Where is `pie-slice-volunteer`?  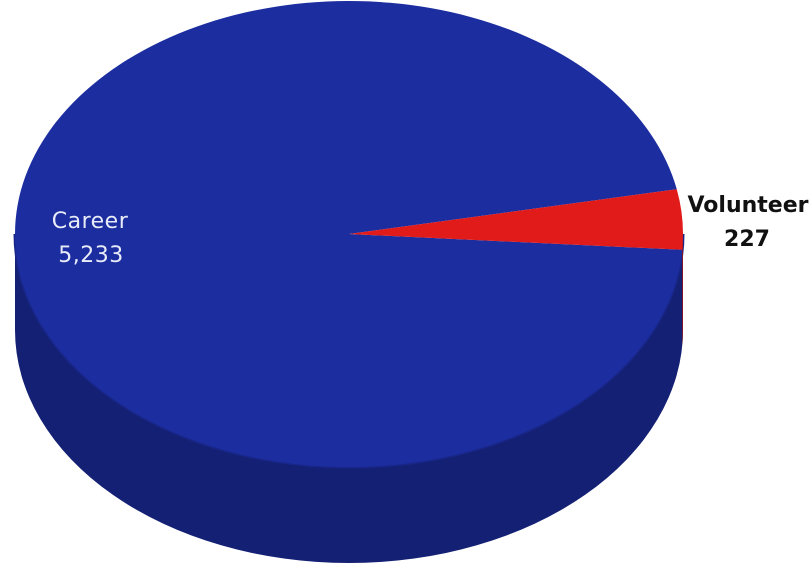 pie-slice-volunteer is located at coordinates (516, 219).